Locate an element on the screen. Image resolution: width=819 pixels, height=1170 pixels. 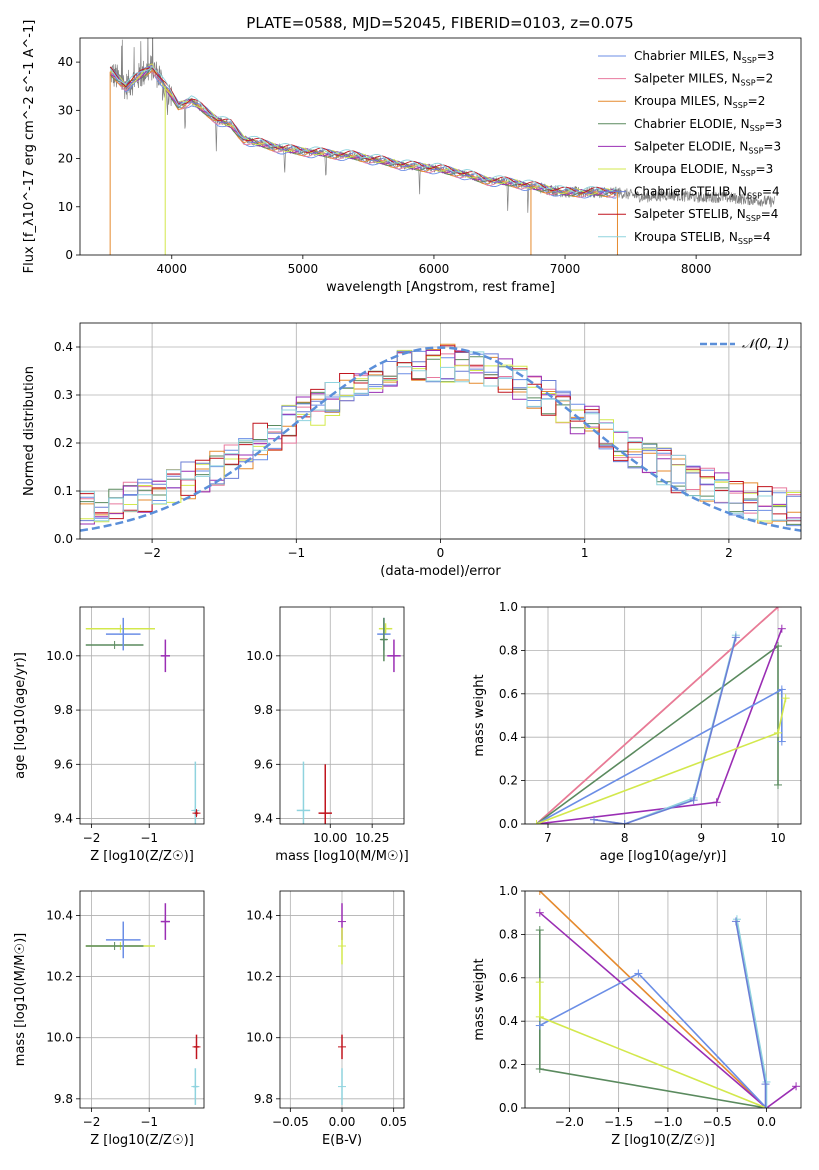
legend-eq: =2 is located at coordinates (757, 101).